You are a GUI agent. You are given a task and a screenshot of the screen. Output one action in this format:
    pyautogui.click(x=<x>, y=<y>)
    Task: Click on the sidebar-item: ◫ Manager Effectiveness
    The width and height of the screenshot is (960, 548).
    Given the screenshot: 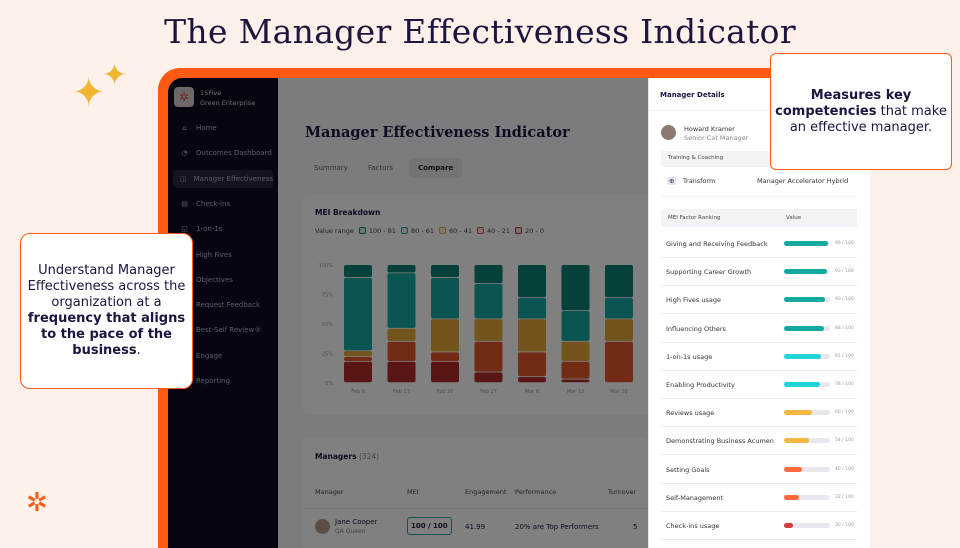 What is the action you would take?
    pyautogui.click(x=223, y=178)
    